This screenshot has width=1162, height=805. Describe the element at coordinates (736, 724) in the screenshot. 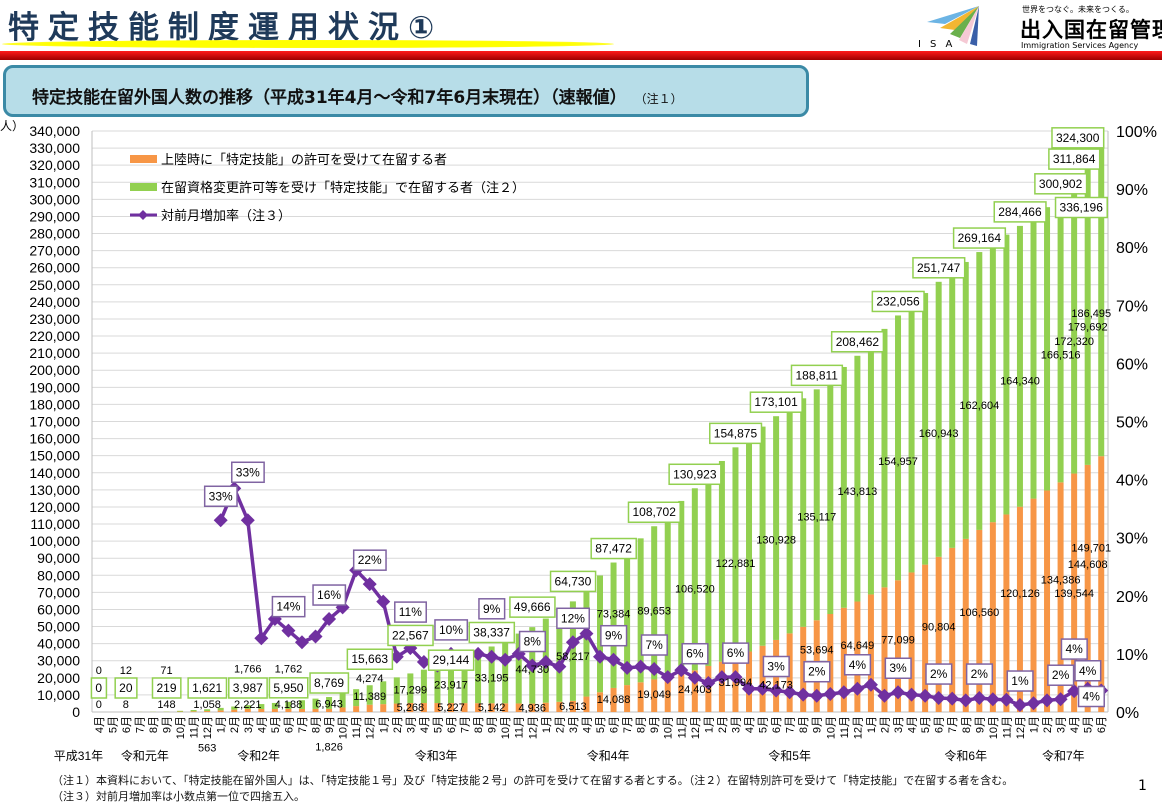

I see `x-tick-label: 3月` at that location.